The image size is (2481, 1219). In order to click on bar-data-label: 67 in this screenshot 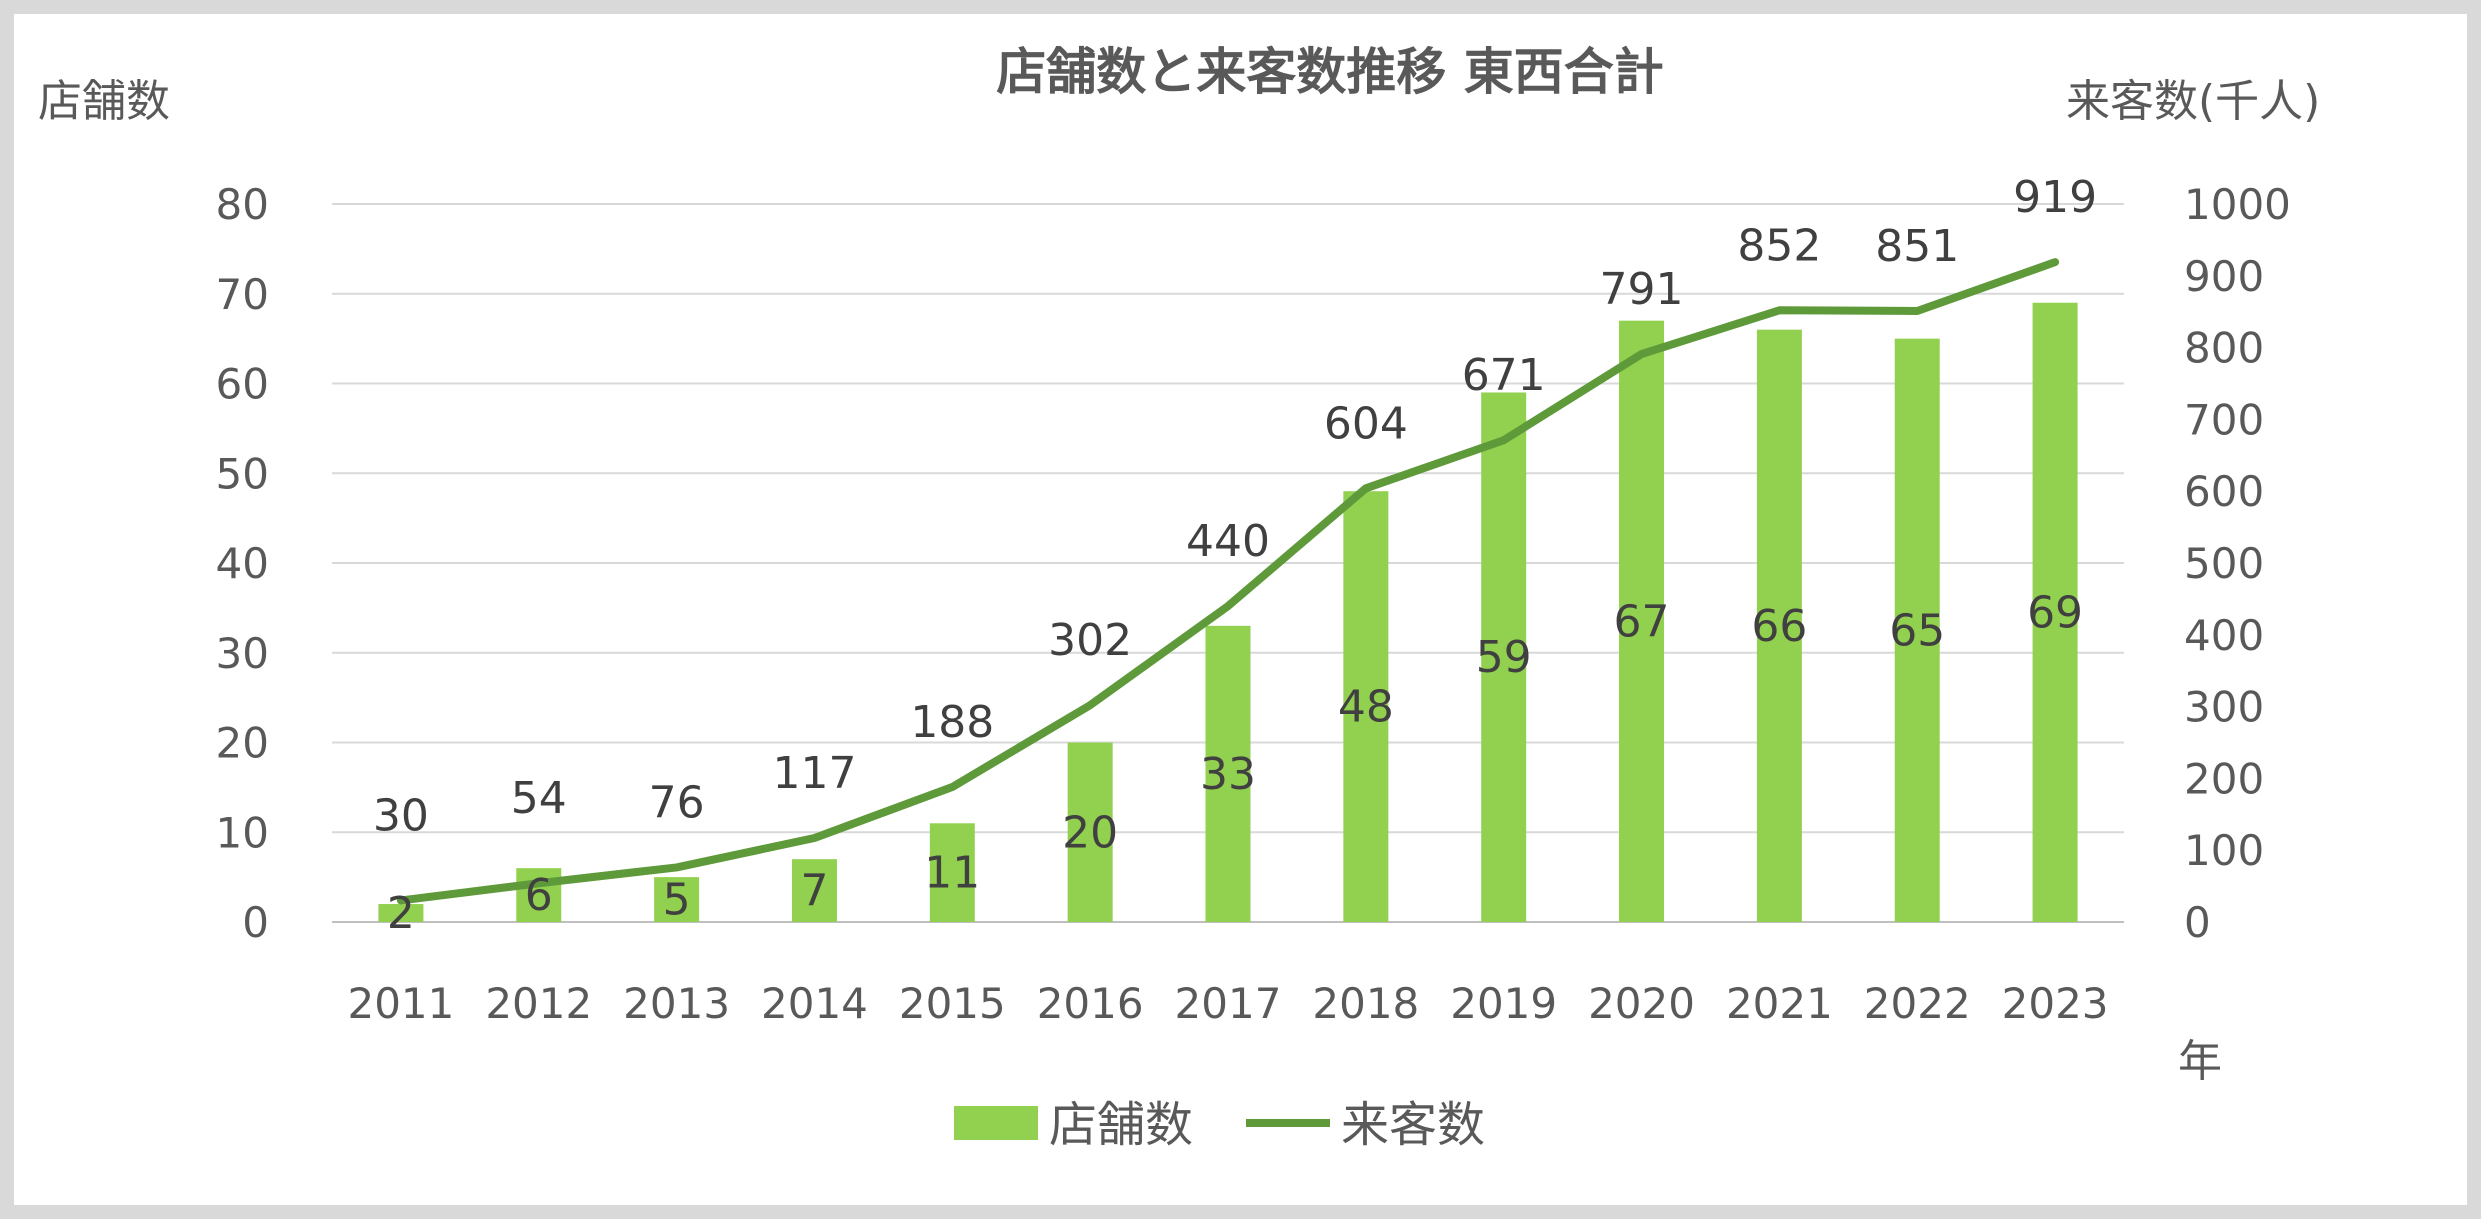, I will do `click(1642, 621)`.